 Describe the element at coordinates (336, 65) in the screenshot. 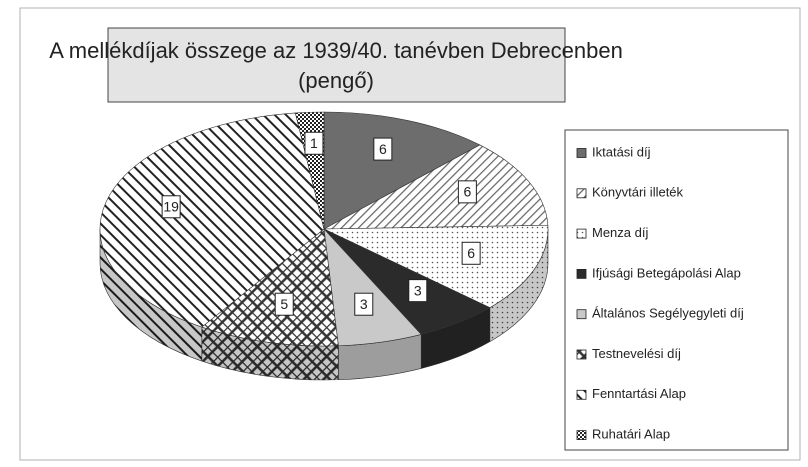

I see `title-box` at that location.